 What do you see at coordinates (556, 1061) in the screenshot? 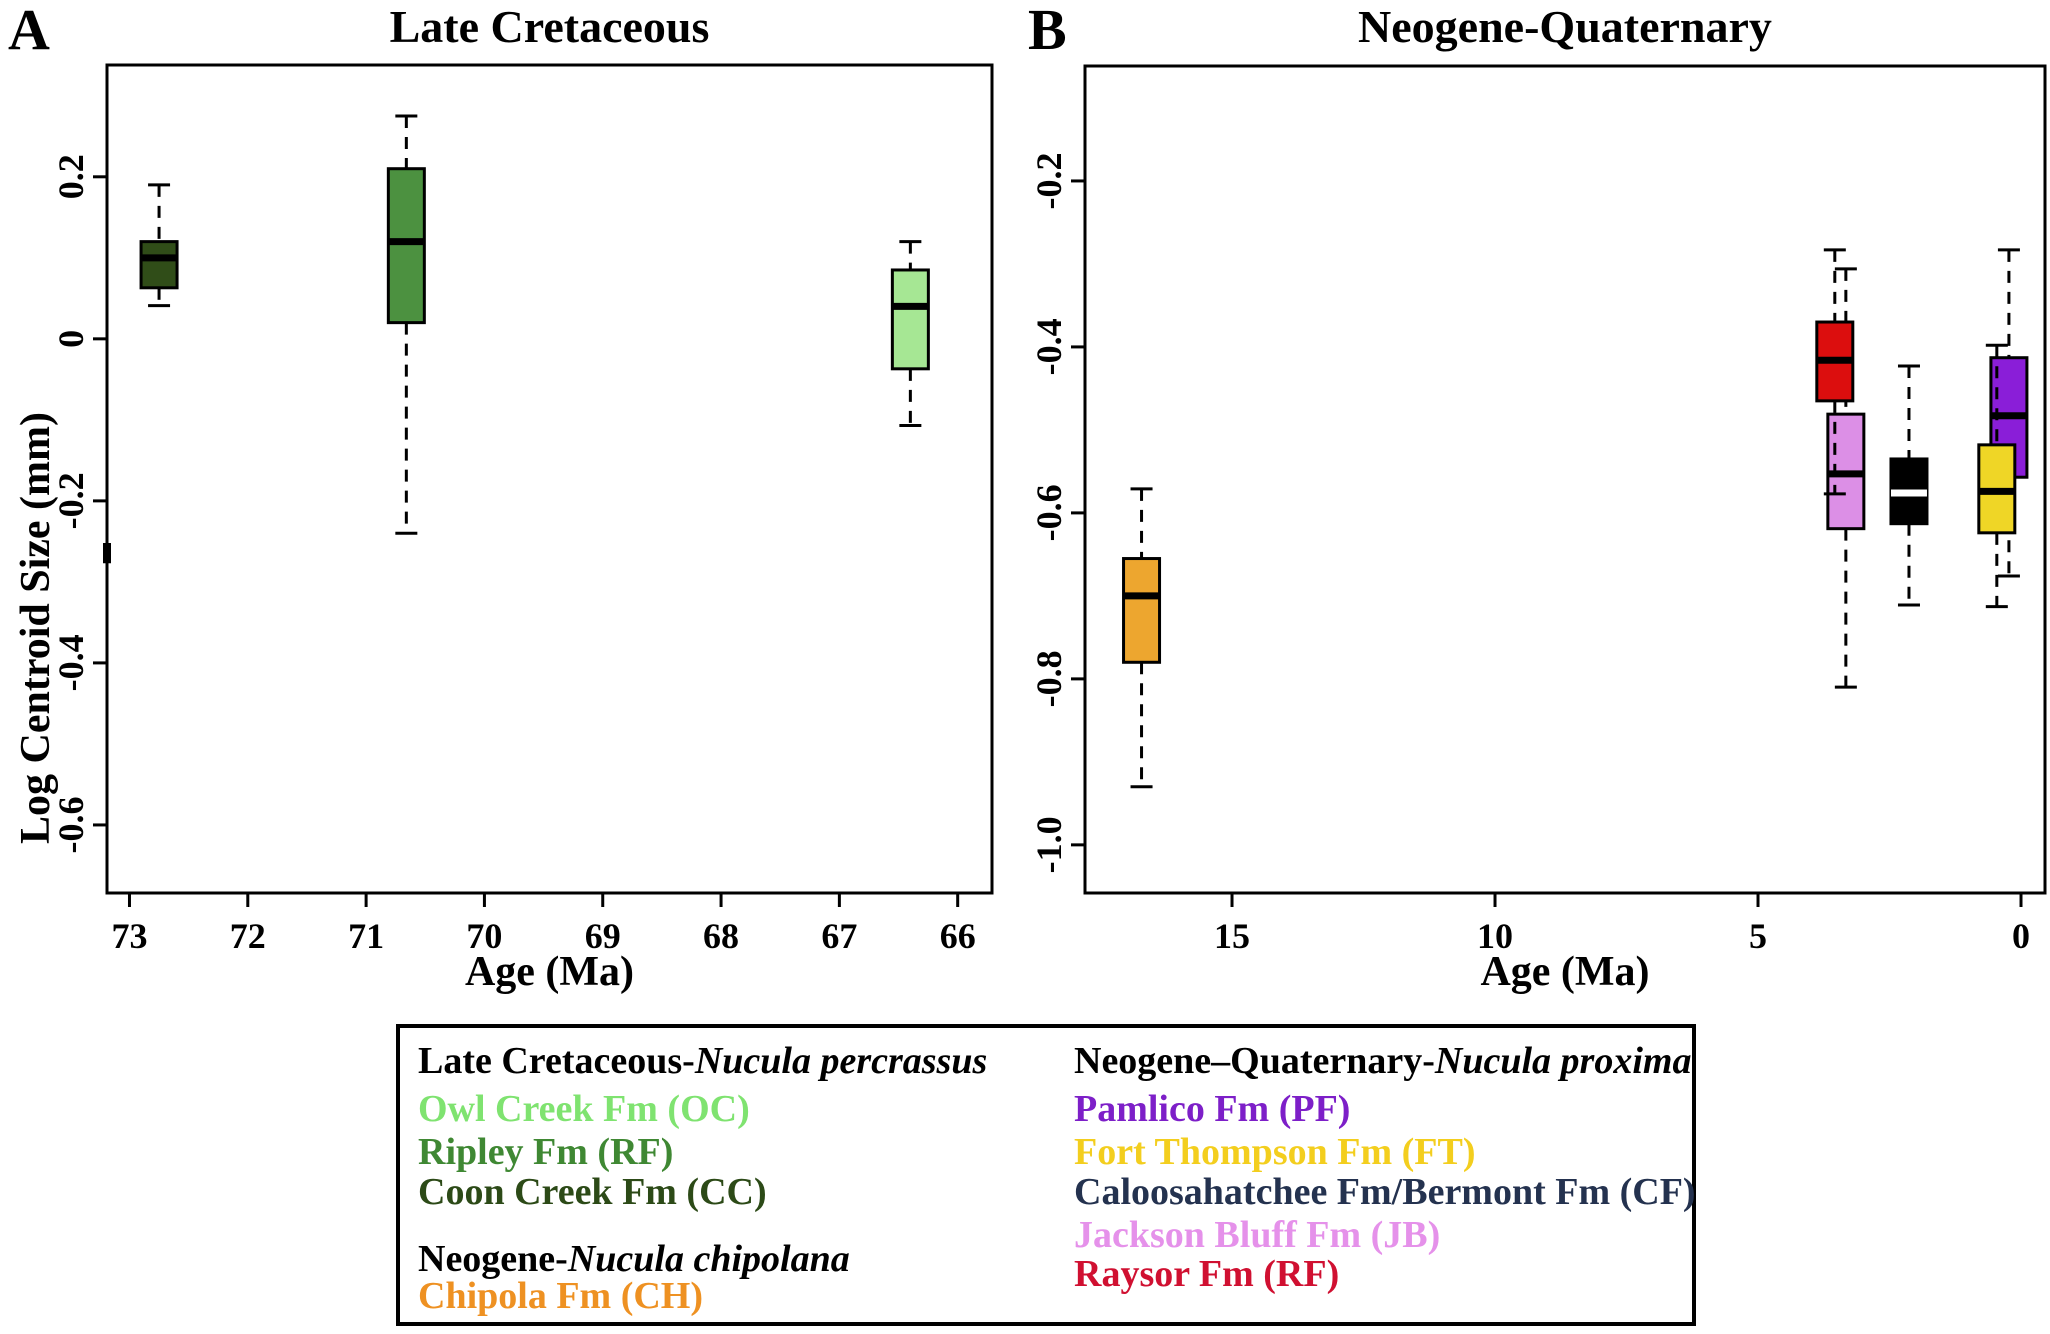
I see `legend-header-prefix: Late Cretaceous-` at bounding box center [556, 1061].